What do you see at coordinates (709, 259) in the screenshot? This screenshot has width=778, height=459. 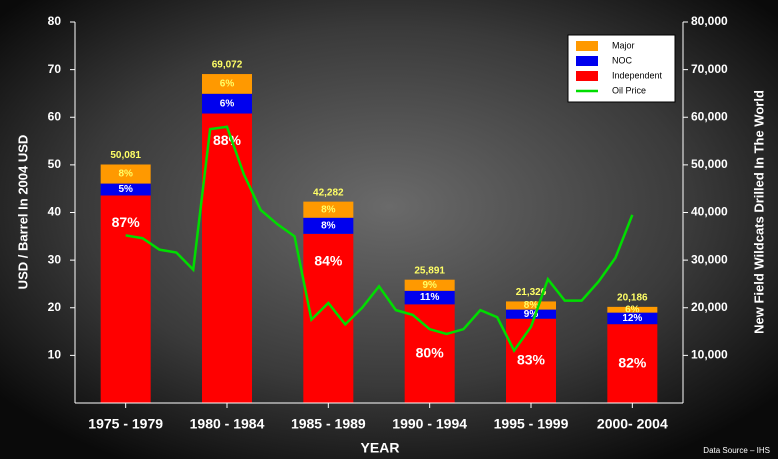 I see `y2-tick-label: 30,000` at bounding box center [709, 259].